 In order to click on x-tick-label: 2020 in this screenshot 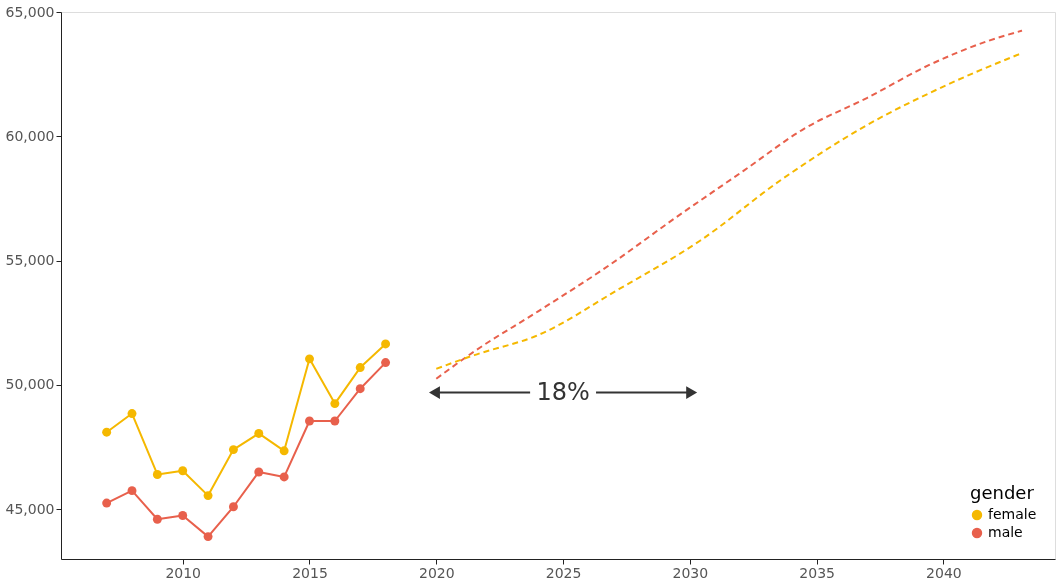, I will do `click(436, 572)`.